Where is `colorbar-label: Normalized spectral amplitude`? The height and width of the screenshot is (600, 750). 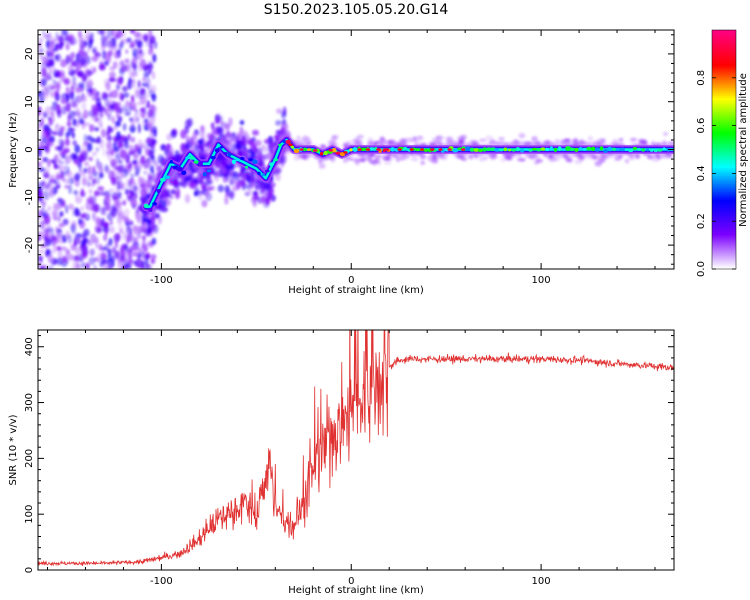
colorbar-label: Normalized spectral amplitude is located at coordinates (743, 150).